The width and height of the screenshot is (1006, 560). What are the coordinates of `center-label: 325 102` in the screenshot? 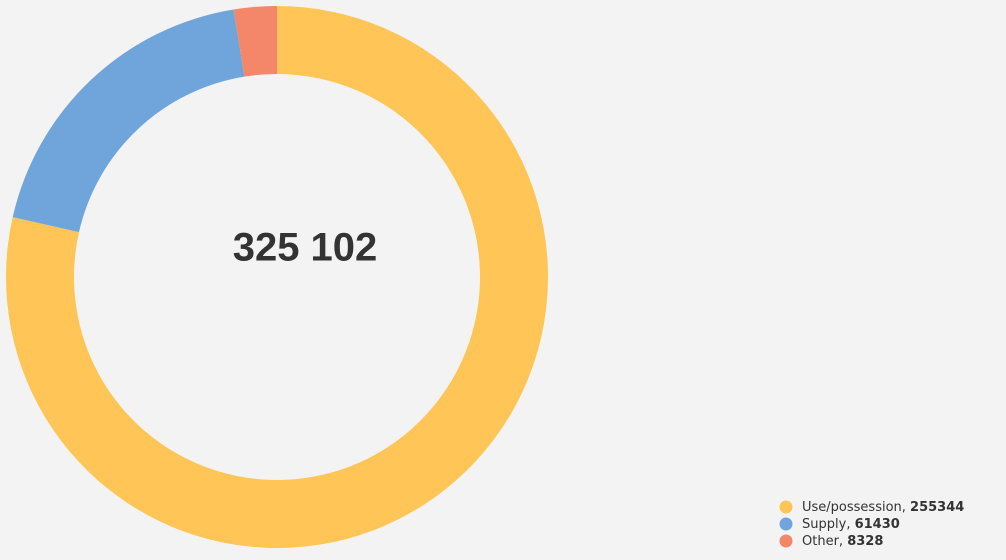 It's located at (305, 248).